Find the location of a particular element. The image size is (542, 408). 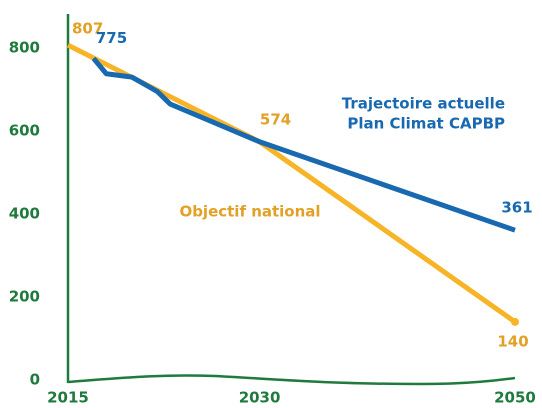

x-tick-label: 2050 is located at coordinates (515, 398).